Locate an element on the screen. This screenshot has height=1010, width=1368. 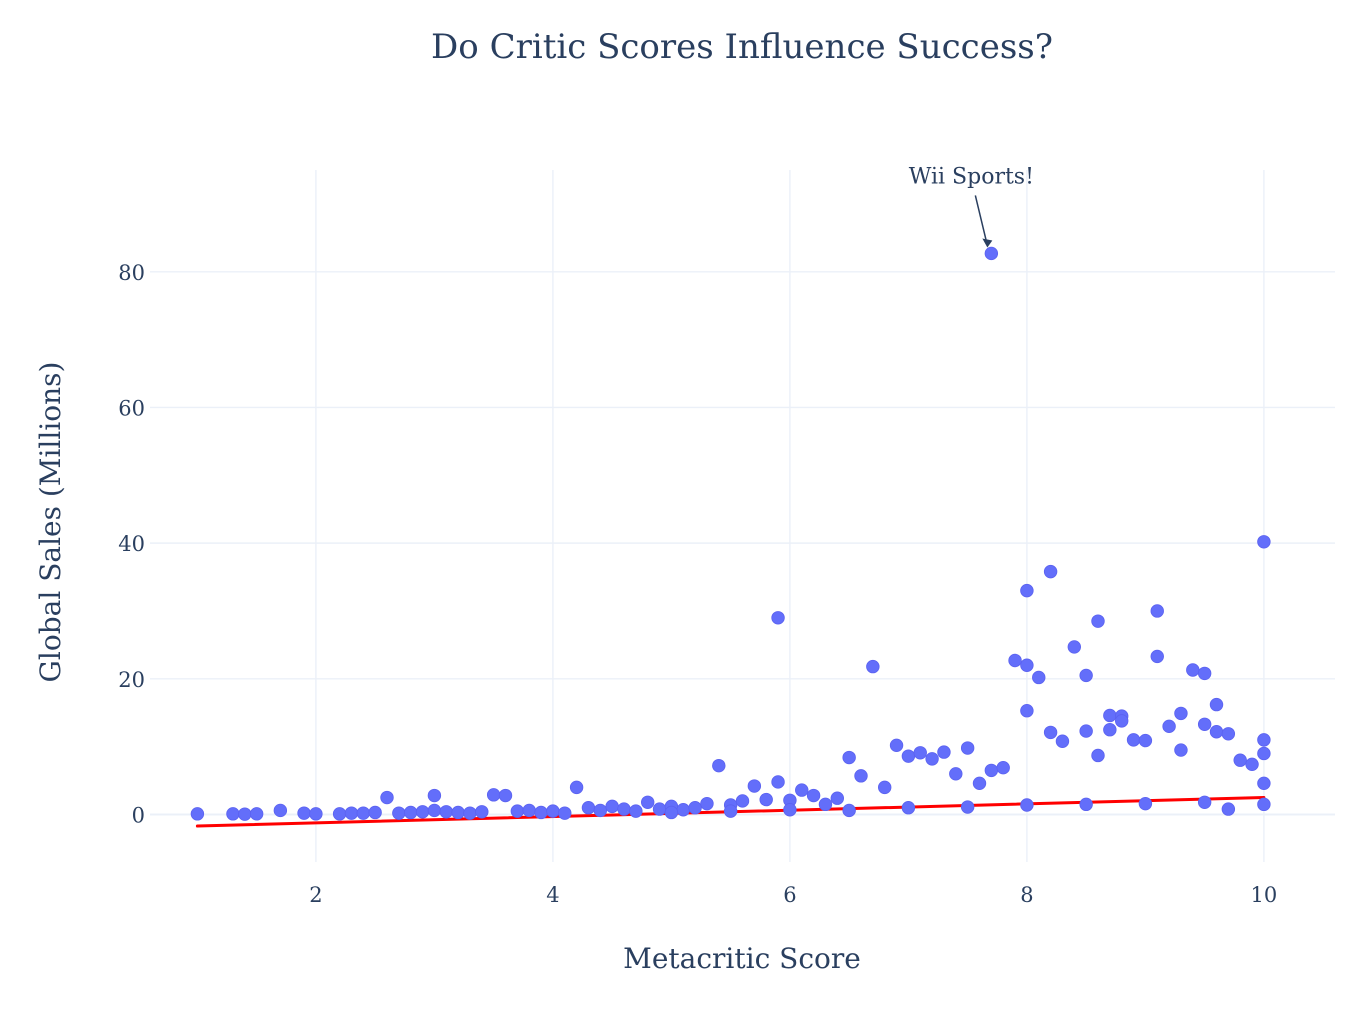
x-tick-label-10: 10 is located at coordinates (1264, 895).